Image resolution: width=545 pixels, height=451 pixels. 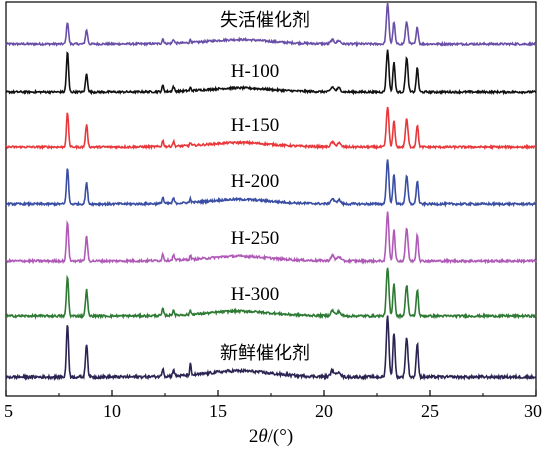 I want to click on series-label-6: H-300, so click(x=255, y=294).